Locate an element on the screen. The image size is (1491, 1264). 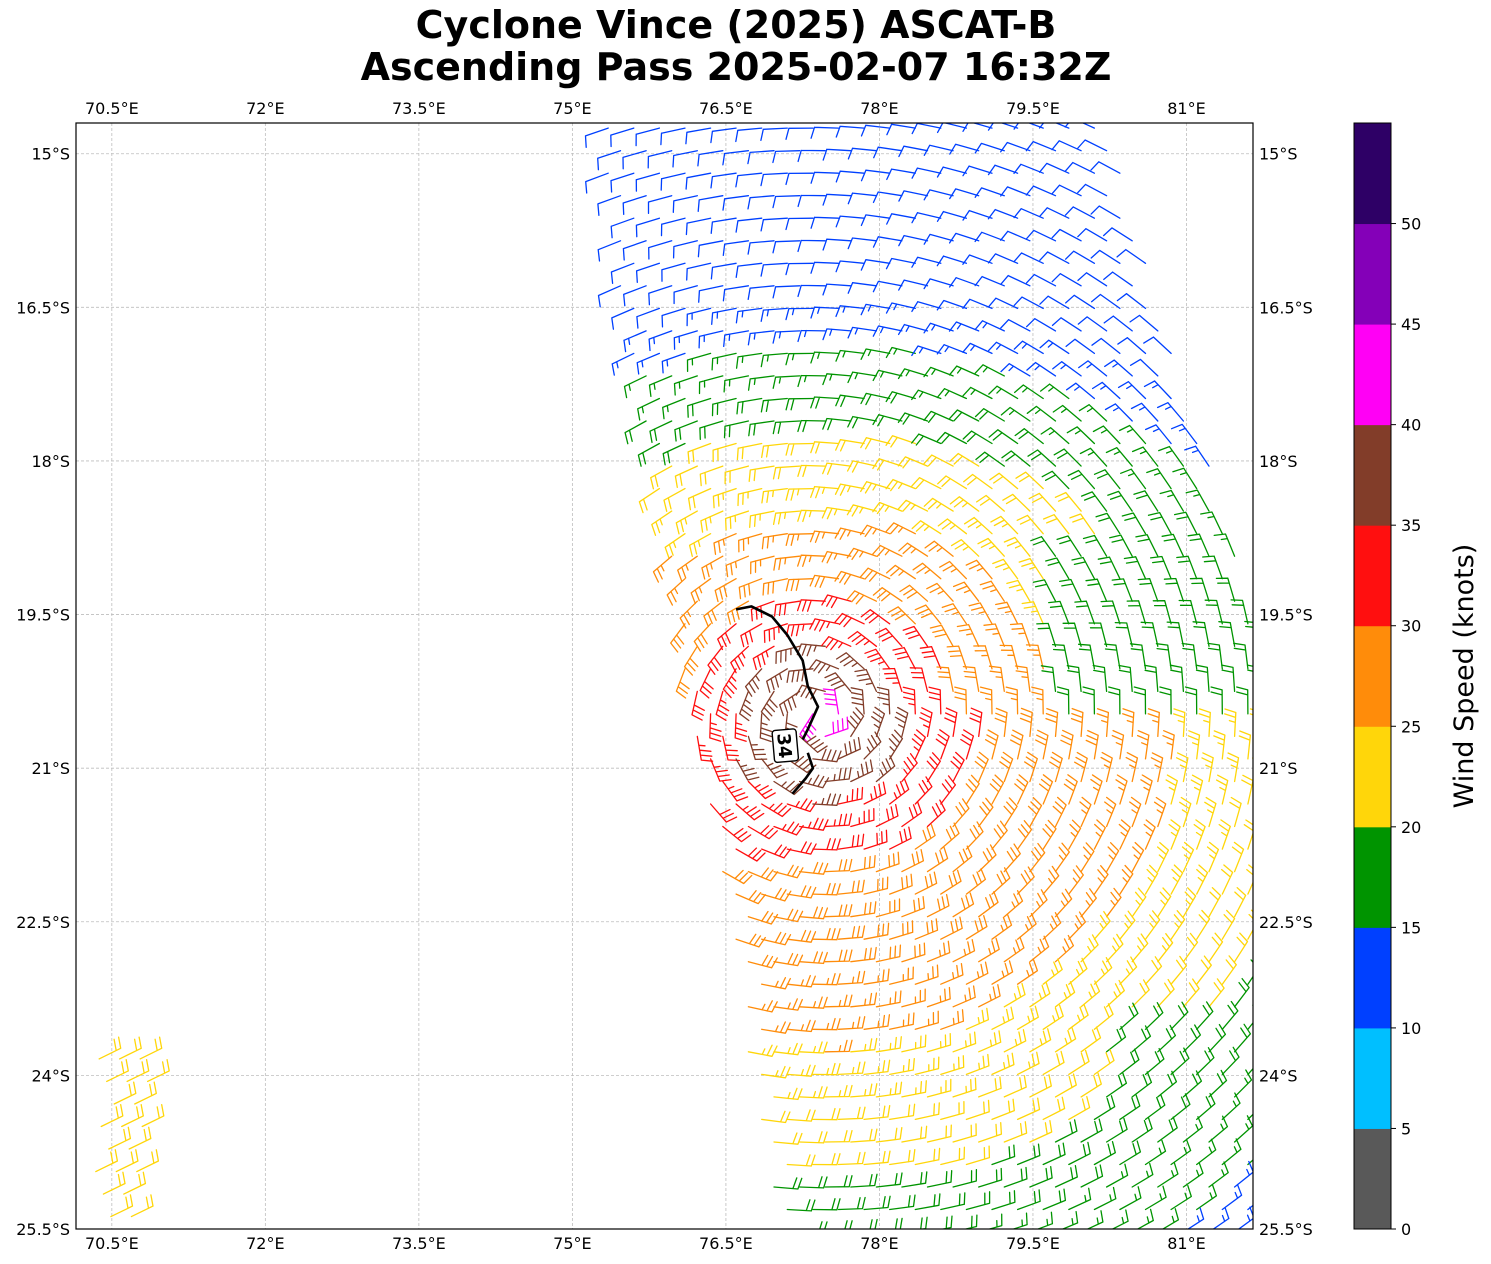
colorbar-tick-label: 5 is located at coordinates (1406, 1128).